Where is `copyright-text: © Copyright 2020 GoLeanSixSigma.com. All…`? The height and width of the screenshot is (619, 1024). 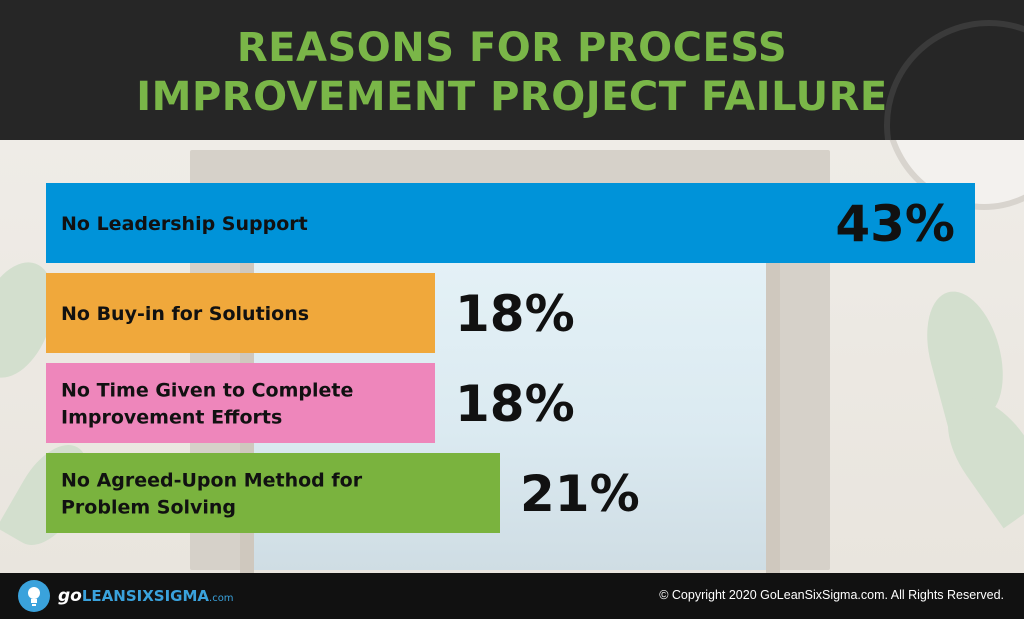
copyright-text: © Copyright 2020 GoLeanSixSigma.com. All… is located at coordinates (831, 595).